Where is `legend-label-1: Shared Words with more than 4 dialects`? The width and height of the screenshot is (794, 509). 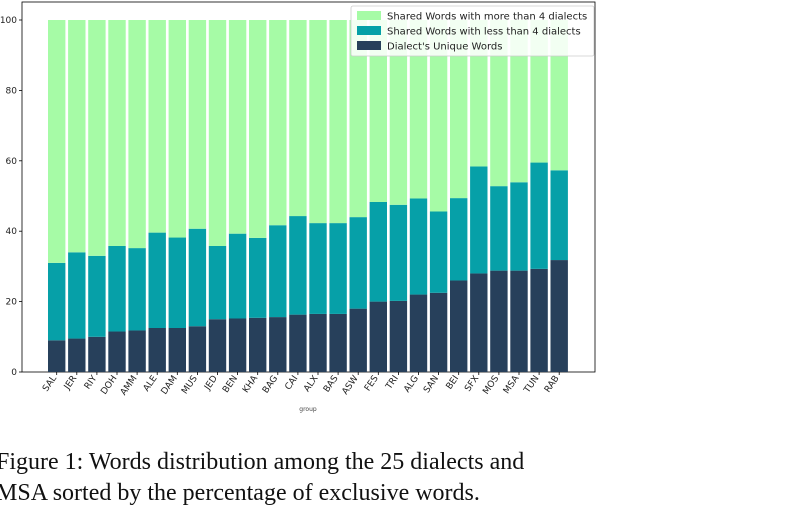 legend-label-1: Shared Words with more than 4 dialects is located at coordinates (487, 17).